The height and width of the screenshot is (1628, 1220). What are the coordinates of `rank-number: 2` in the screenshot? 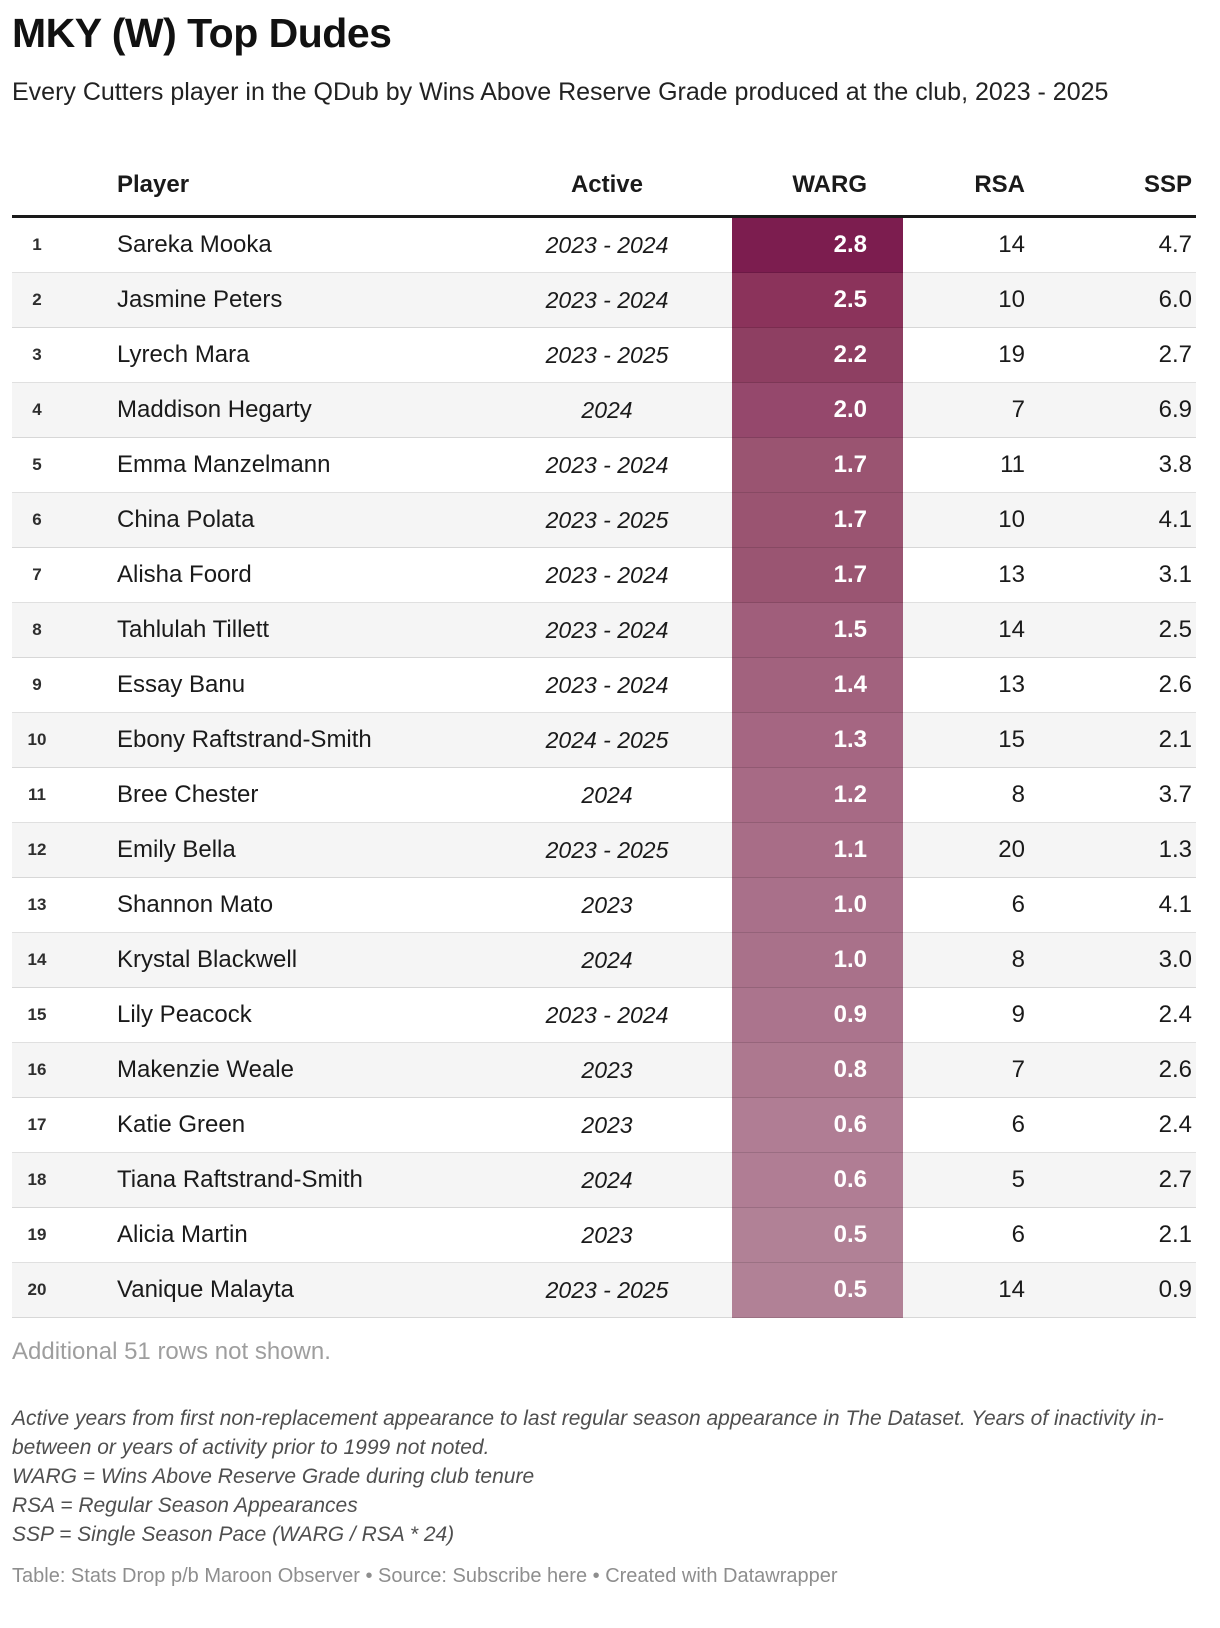 It's located at (37, 300).